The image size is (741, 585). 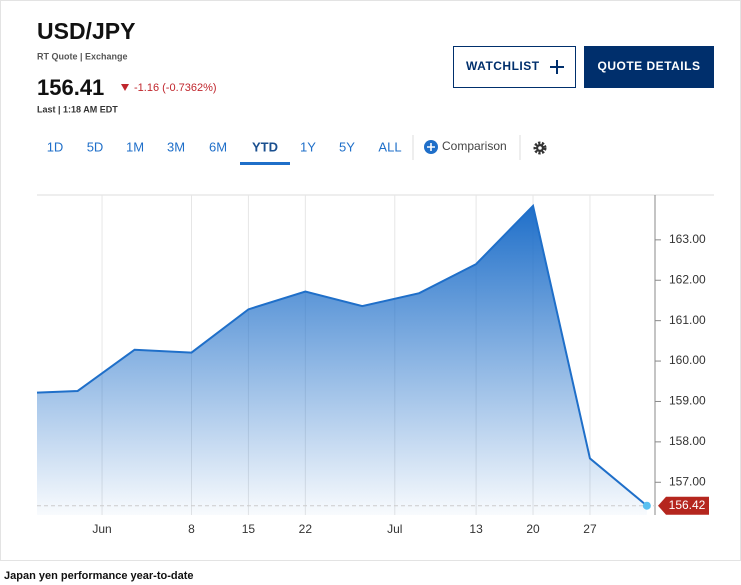 What do you see at coordinates (265, 146) in the screenshot?
I see `tab: YTD` at bounding box center [265, 146].